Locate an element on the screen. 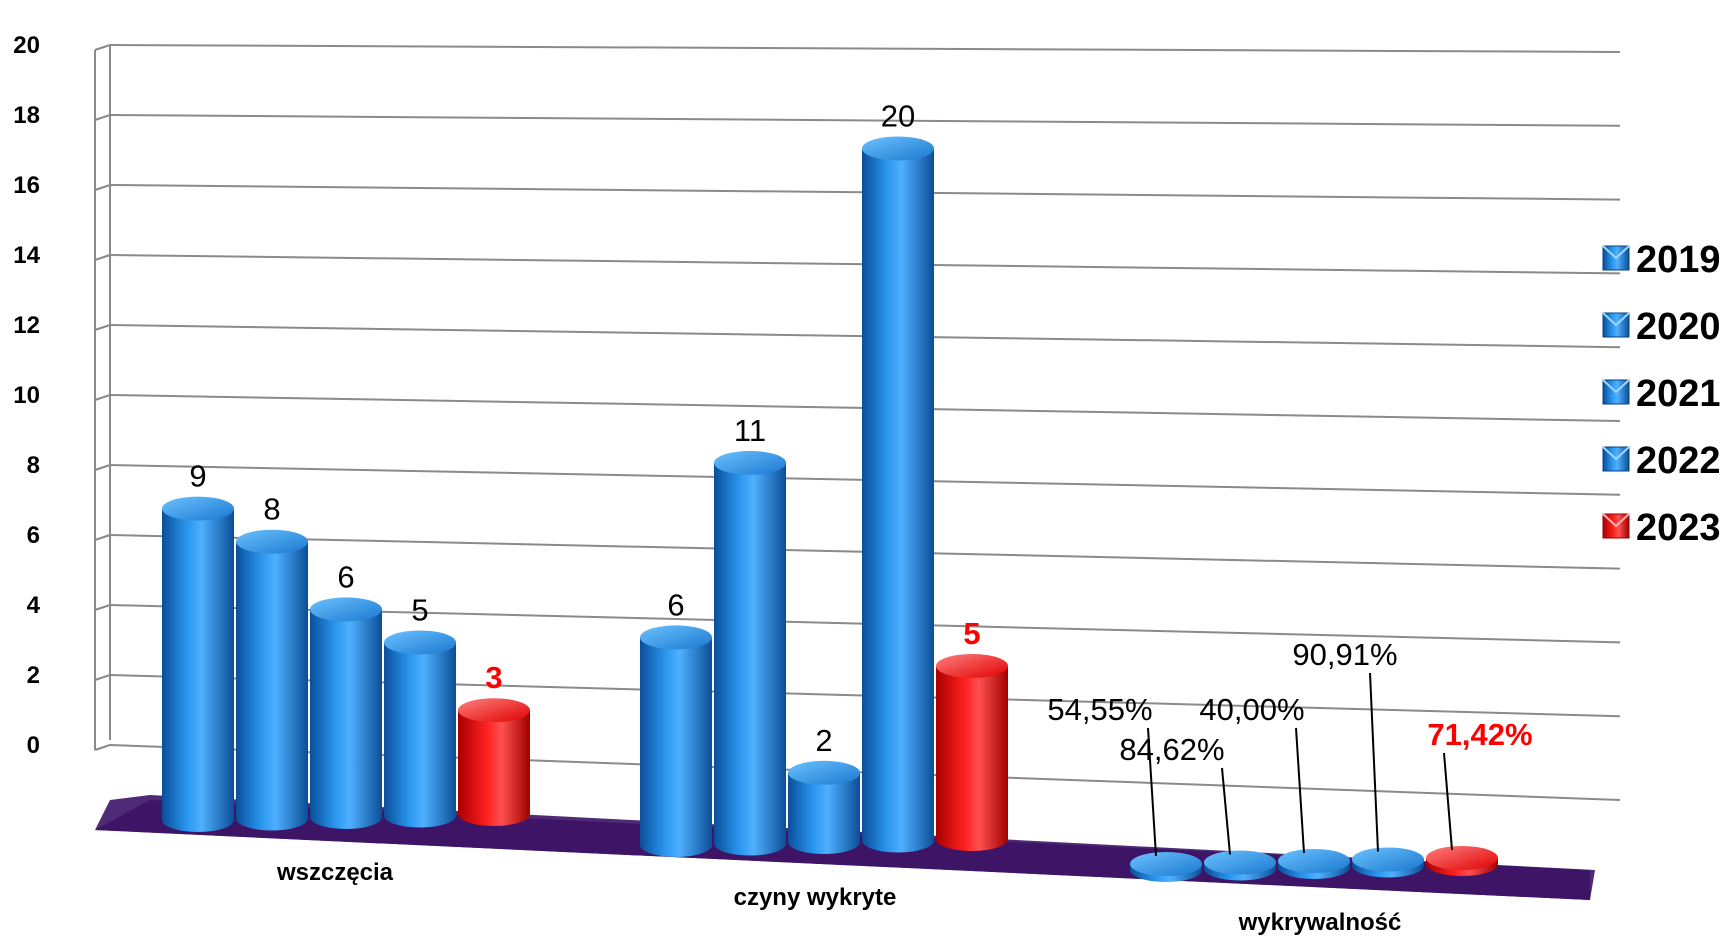 The height and width of the screenshot is (947, 1735). legend: 2019 2020 2021 2022 2023 is located at coordinates (1661, 394).